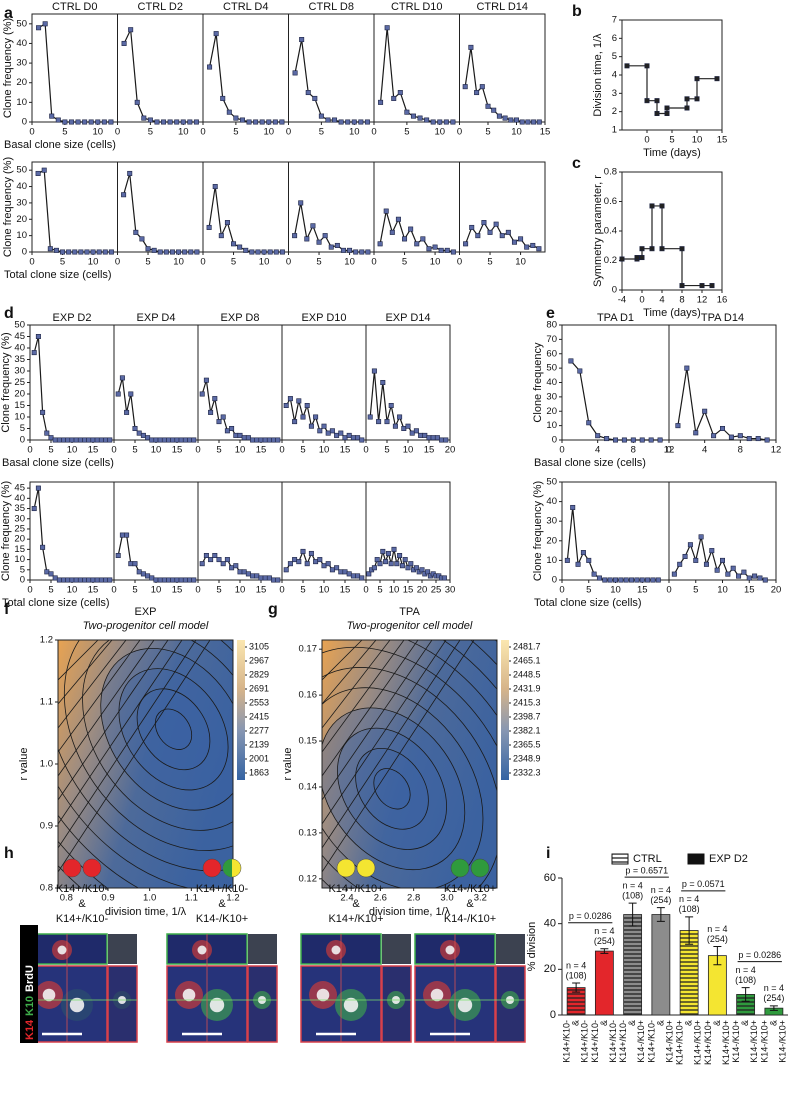 The image size is (800, 1100). I want to click on category-label: &, so click(717, 1023).